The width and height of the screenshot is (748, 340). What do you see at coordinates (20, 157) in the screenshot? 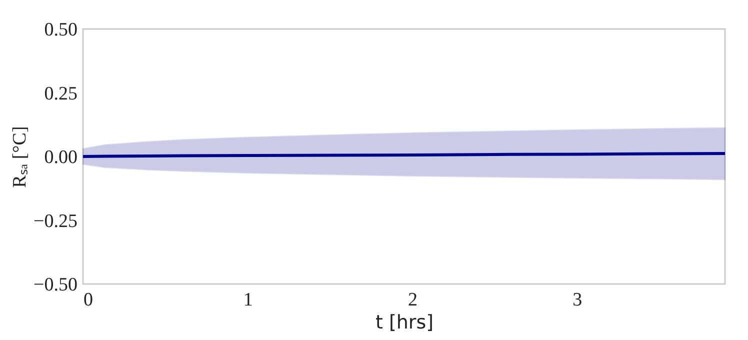
I see `y-axis-title: Rₛₐ [°C]` at bounding box center [20, 157].